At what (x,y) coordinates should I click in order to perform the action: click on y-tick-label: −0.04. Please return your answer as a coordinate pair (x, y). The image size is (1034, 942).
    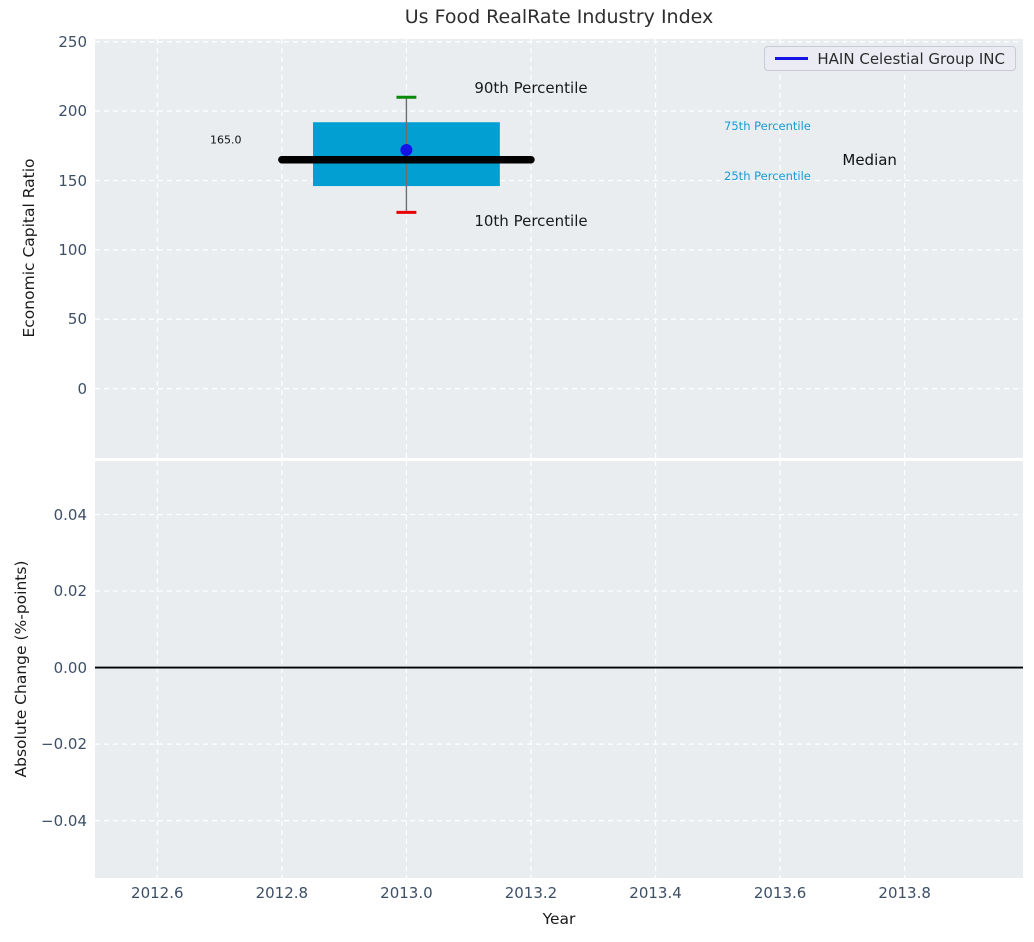
    Looking at the image, I should click on (64, 820).